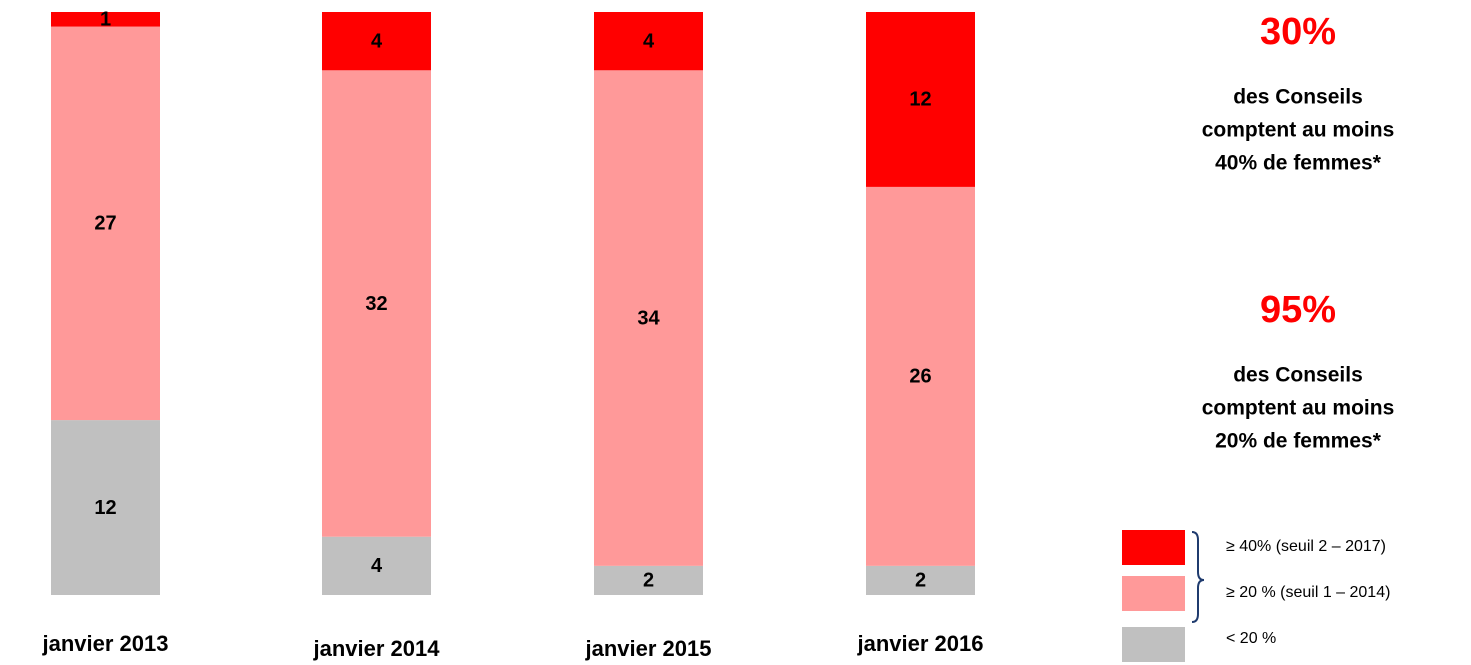 Image resolution: width=1471 pixels, height=665 pixels. I want to click on legend-brace, so click(1198, 577).